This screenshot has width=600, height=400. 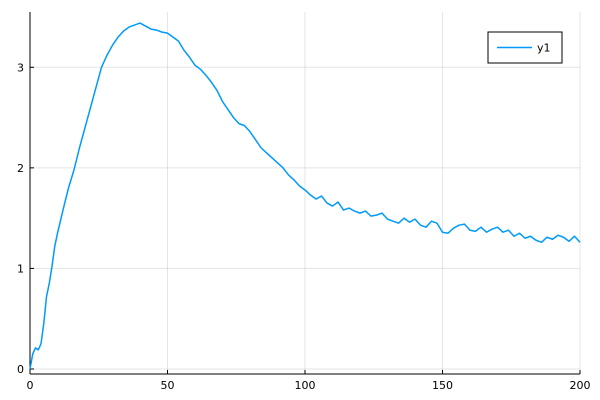 What do you see at coordinates (442, 385) in the screenshot?
I see `x-tick-label: 150` at bounding box center [442, 385].